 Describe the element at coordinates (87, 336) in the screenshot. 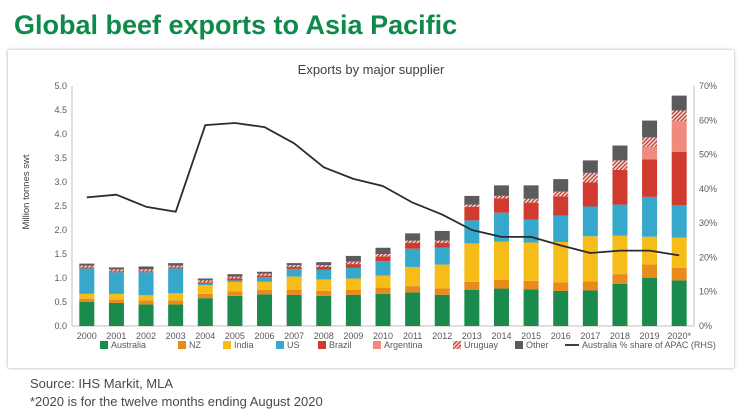

I see `x-tick-label: 2000` at that location.